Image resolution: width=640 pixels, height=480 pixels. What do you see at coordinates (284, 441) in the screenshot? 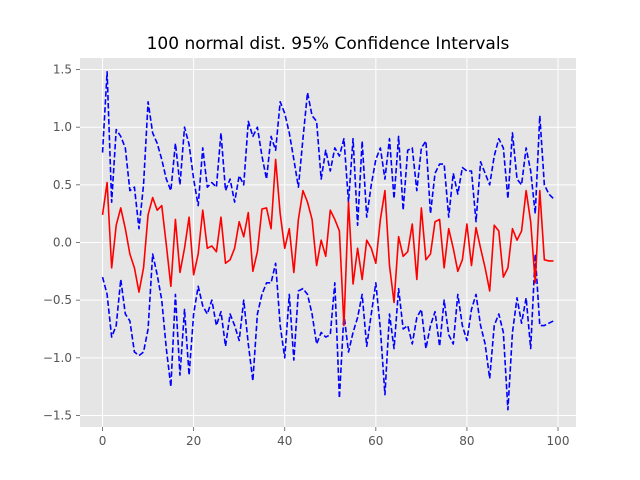
I see `x-tick-label: 40` at bounding box center [284, 441].